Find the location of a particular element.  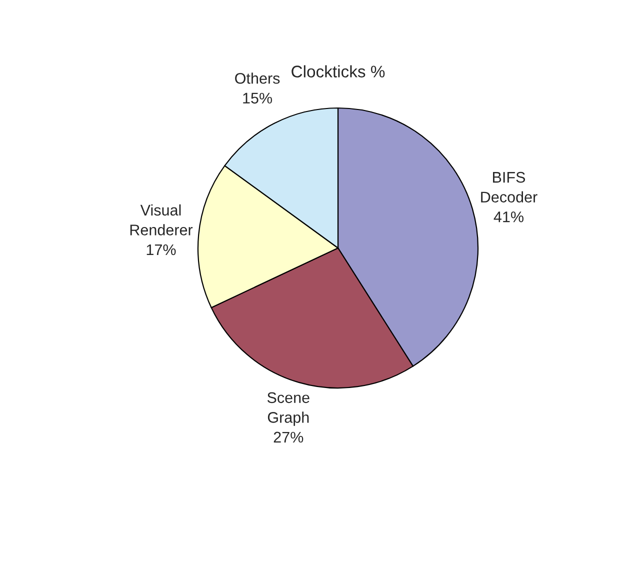

slice-label: Scene Graph is located at coordinates (288, 409).